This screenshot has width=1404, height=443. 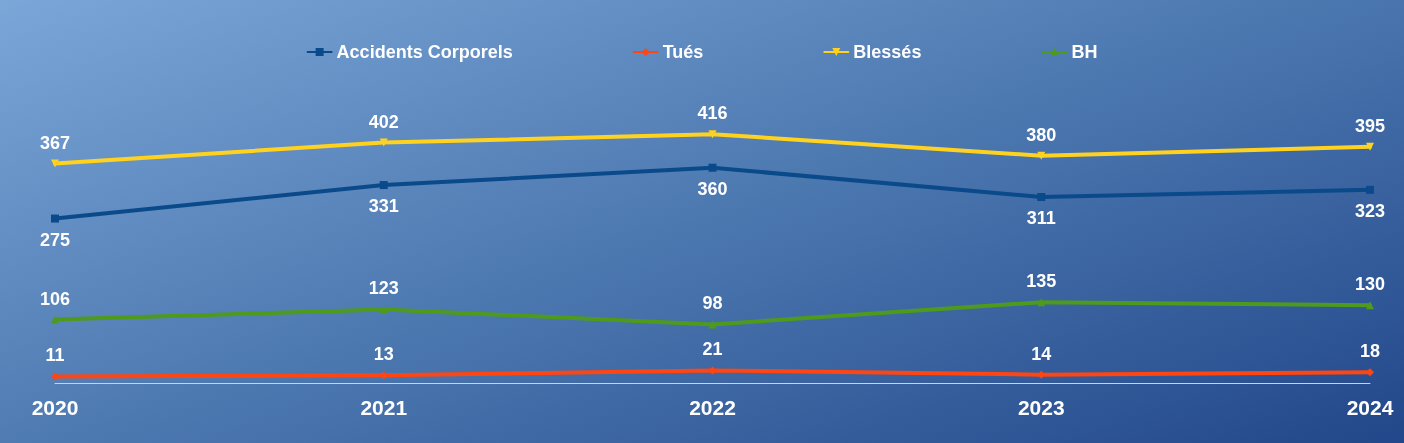 I want to click on data-label: 402, so click(x=383, y=121).